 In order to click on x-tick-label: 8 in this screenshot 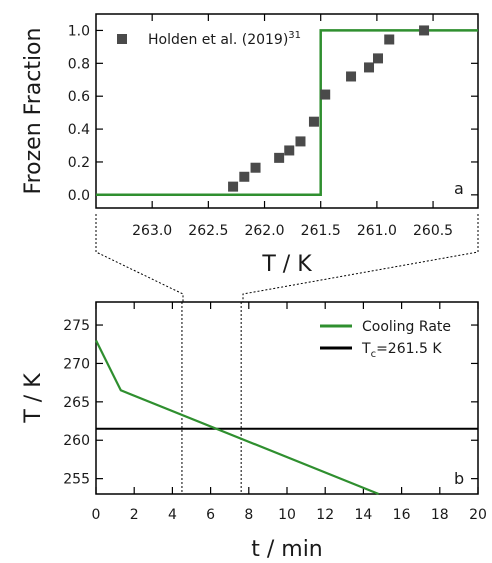, I will do `click(248, 515)`.